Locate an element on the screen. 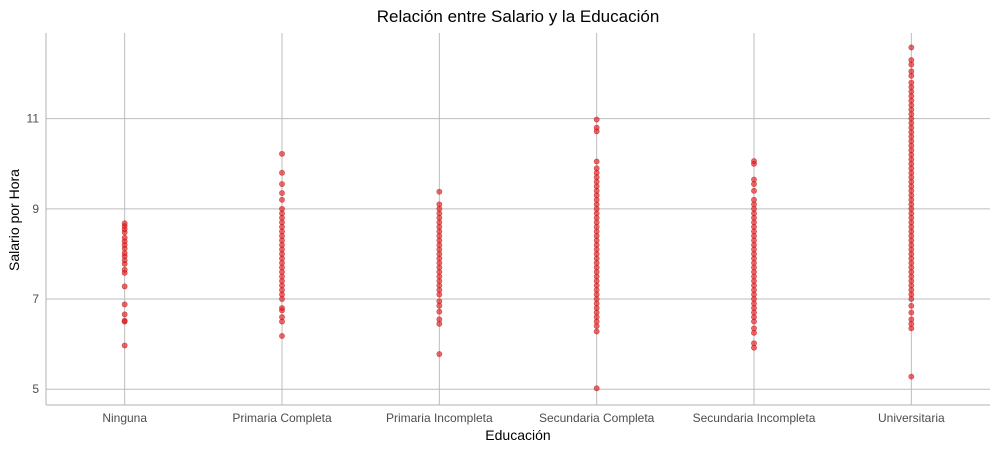 The height and width of the screenshot is (450, 1000). y-tick-label-7: 7 is located at coordinates (35, 299).